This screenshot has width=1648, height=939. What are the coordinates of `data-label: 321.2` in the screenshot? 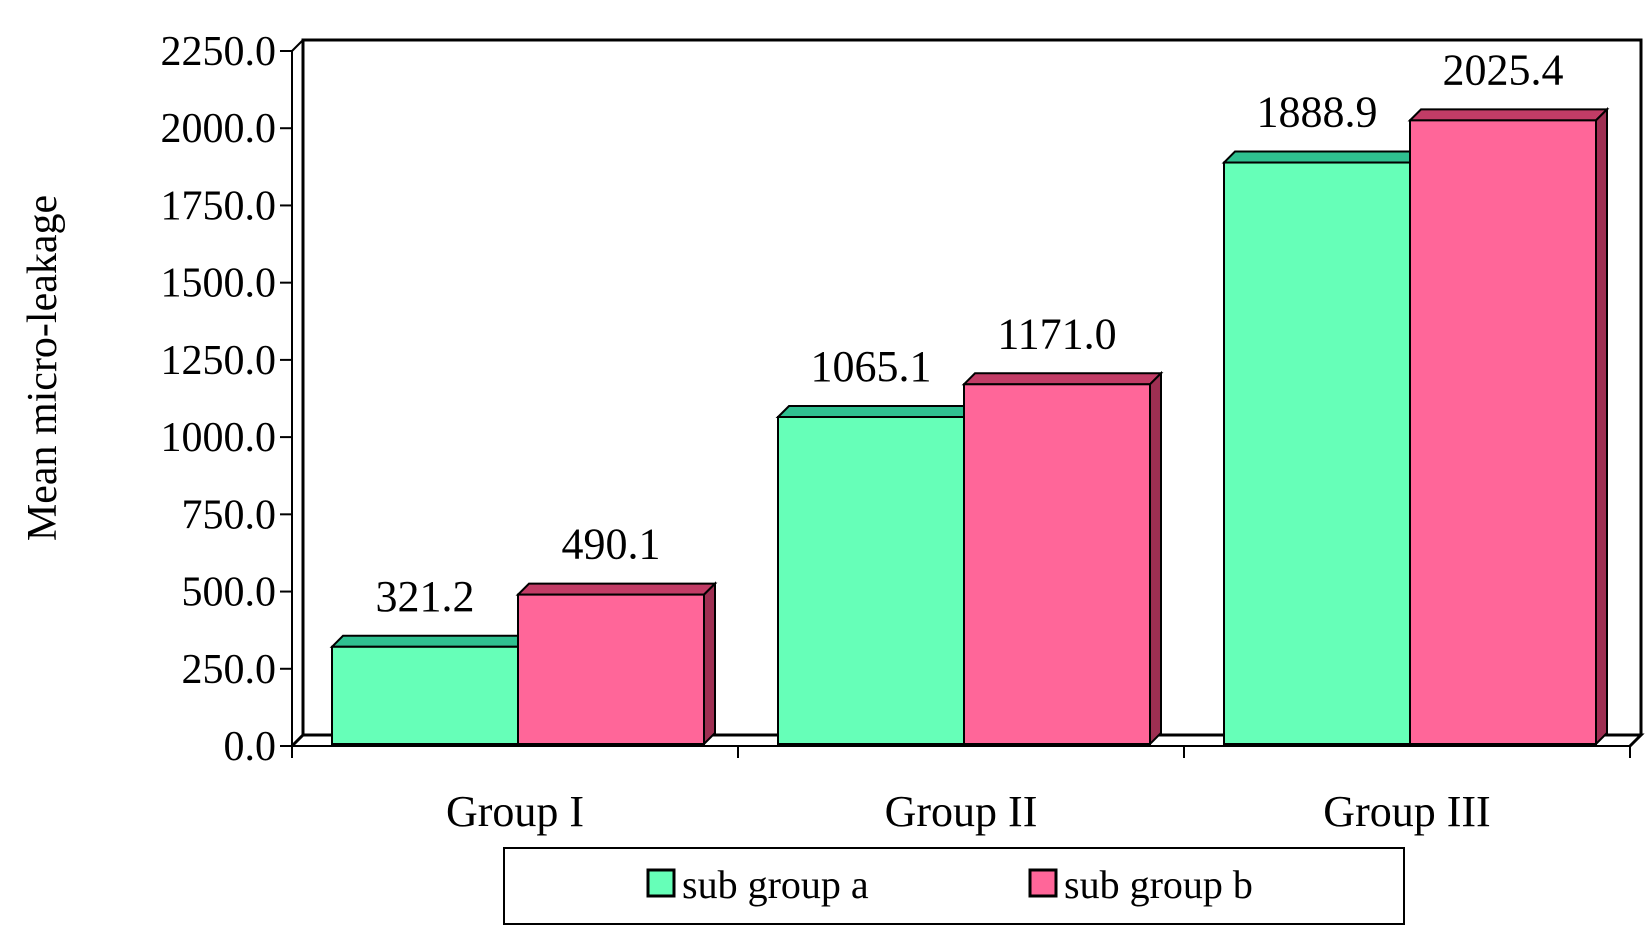 It's located at (425, 596).